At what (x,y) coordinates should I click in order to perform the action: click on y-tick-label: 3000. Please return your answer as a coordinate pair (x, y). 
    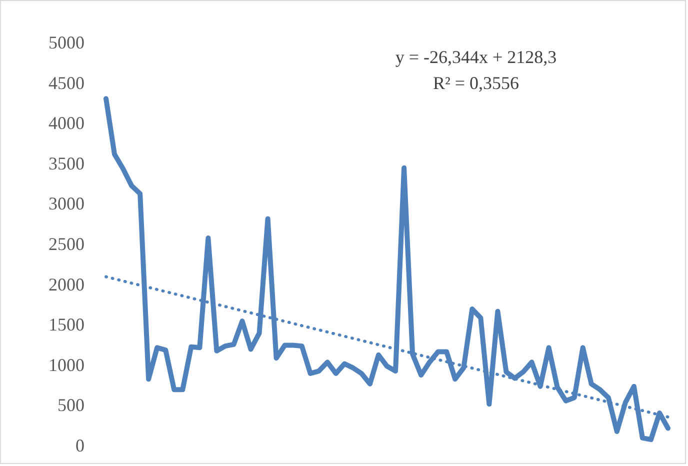
    Looking at the image, I should click on (66, 204).